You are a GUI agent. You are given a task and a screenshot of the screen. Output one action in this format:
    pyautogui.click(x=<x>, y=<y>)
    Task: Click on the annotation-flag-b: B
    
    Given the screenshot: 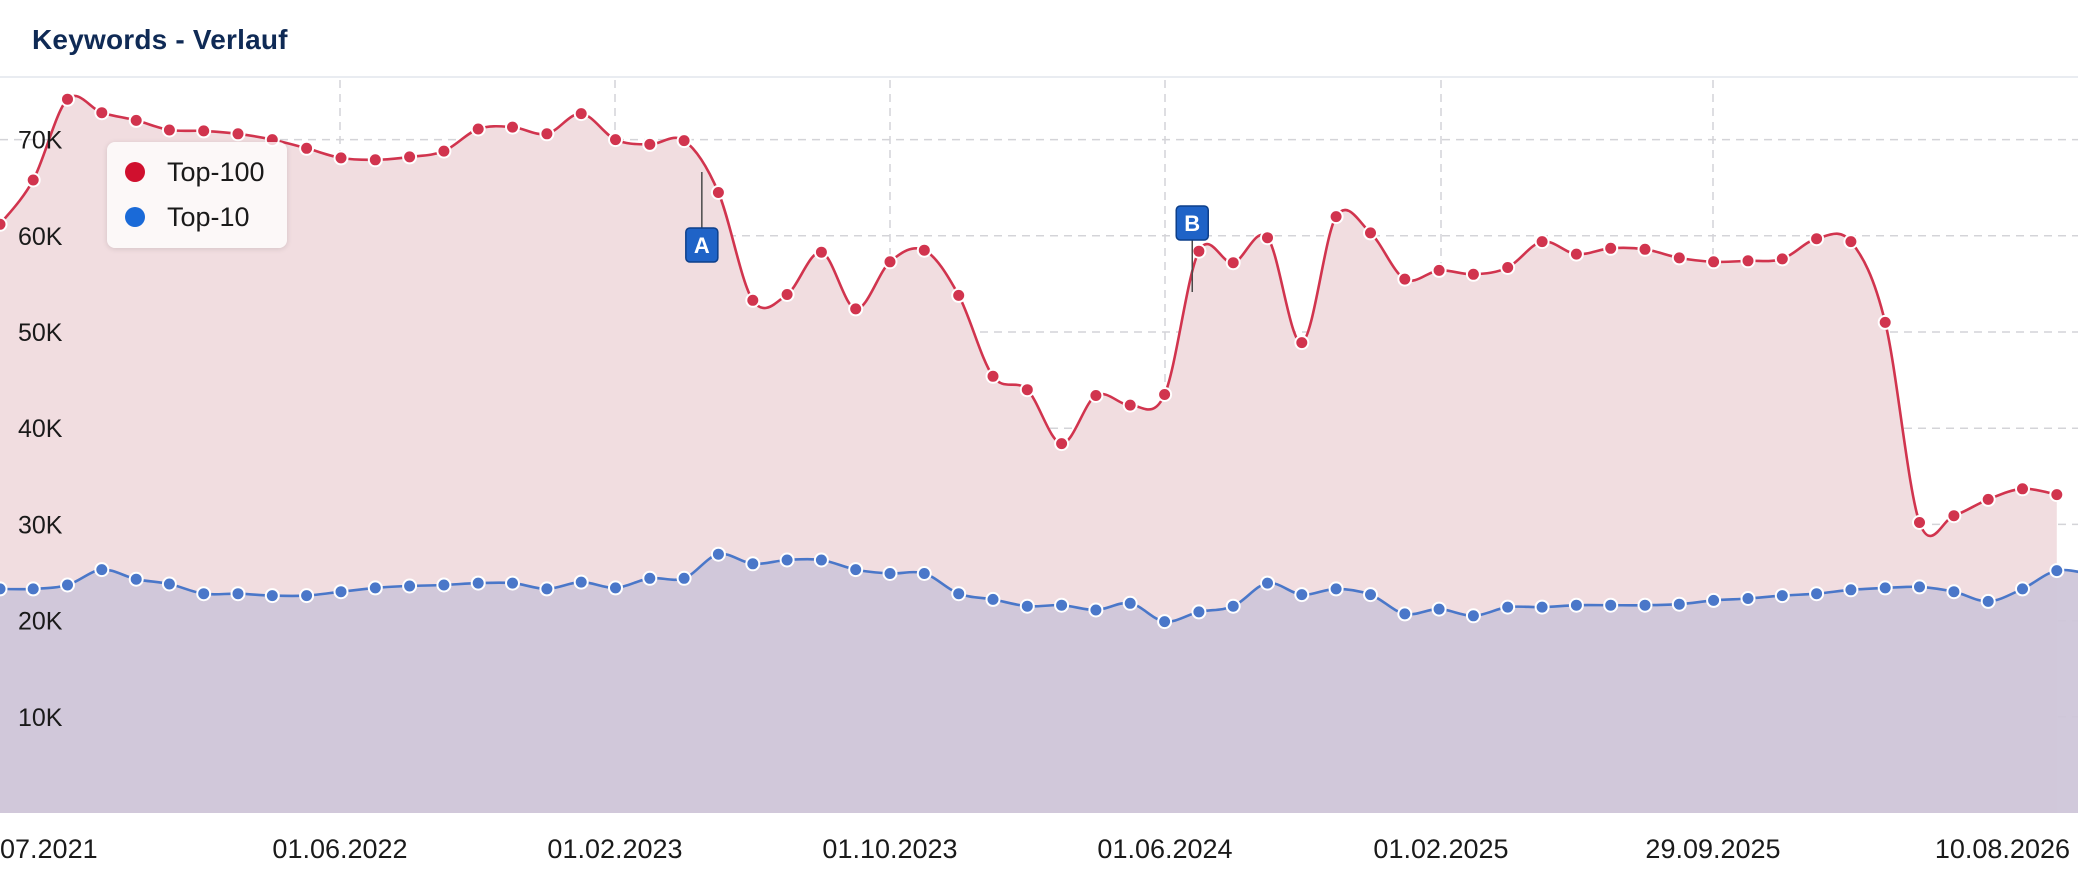 What is the action you would take?
    pyautogui.click(x=1192, y=248)
    